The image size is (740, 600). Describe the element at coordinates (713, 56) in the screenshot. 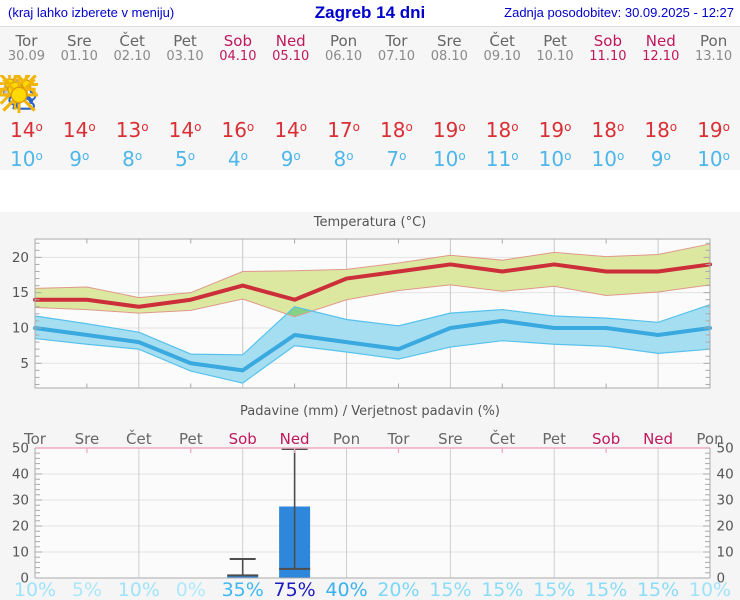

I see `day-date: 13.10` at that location.